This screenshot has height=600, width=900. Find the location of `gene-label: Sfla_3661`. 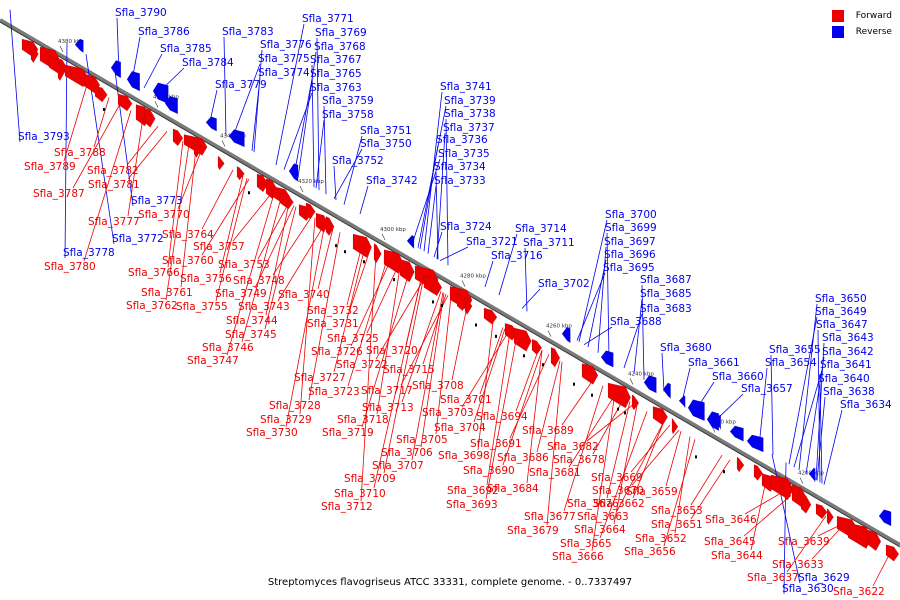

gene-label: Sfla_3661 is located at coordinates (714, 363).